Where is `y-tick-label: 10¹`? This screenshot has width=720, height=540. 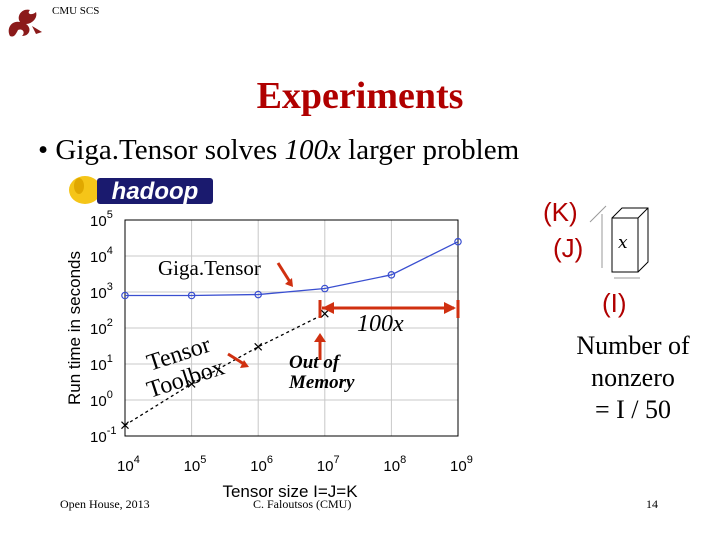 y-tick-label: 10¹ is located at coordinates (101, 363).